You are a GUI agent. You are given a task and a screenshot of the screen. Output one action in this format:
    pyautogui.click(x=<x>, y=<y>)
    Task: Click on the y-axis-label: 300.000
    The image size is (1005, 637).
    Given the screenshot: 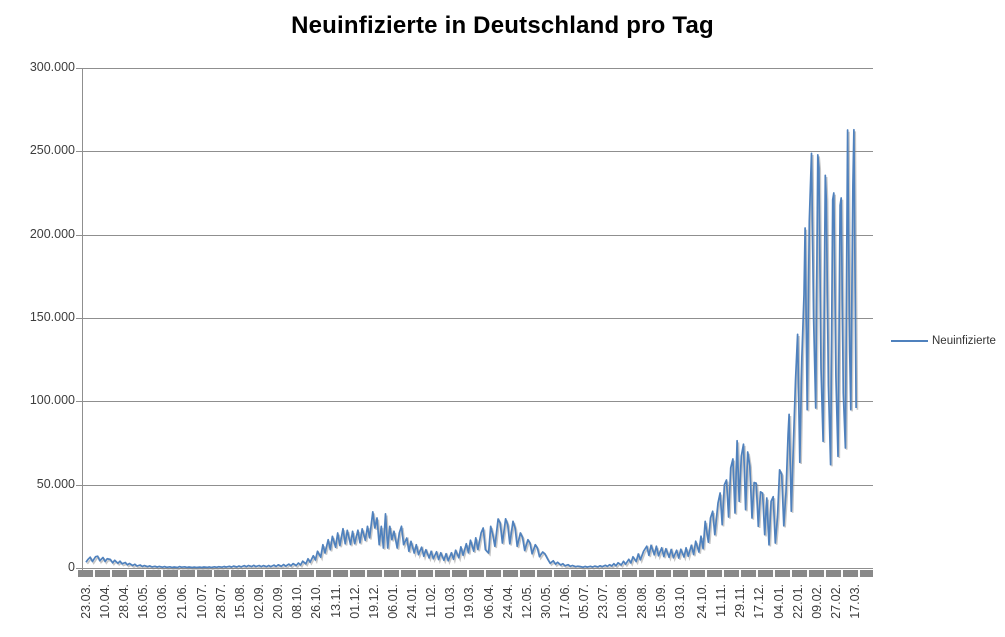 What is the action you would take?
    pyautogui.click(x=52, y=67)
    